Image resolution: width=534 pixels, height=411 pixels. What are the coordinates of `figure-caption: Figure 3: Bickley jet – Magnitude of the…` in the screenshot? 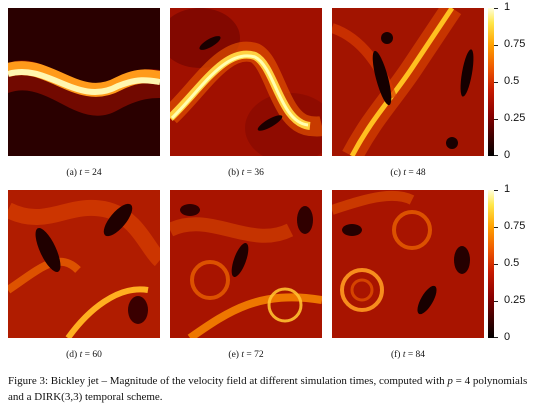 It's located at (268, 389).